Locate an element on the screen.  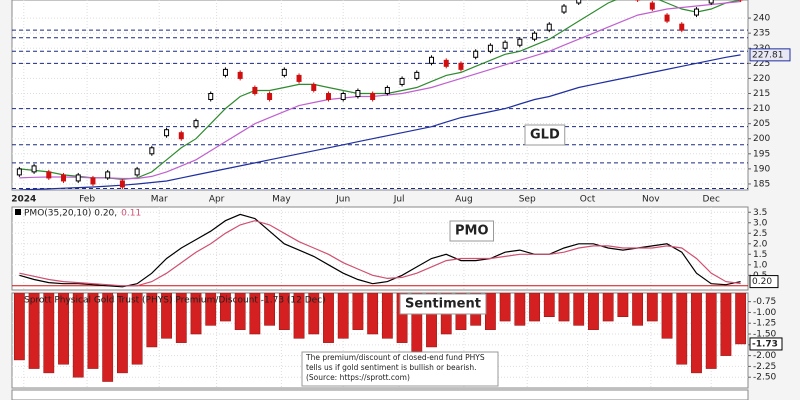
y-tick-label: -1.00 is located at coordinates (765, 313).